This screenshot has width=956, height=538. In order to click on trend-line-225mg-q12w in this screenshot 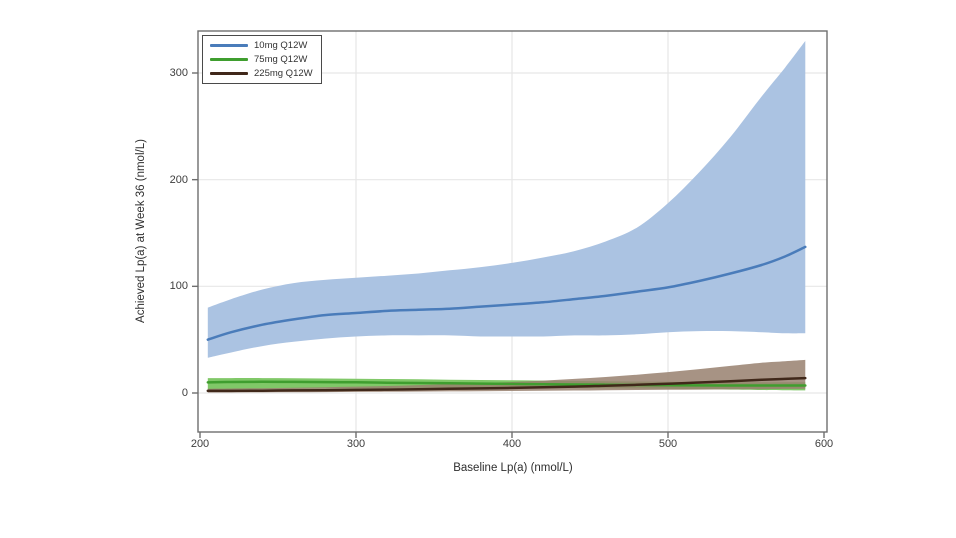, I will do `click(506, 384)`.